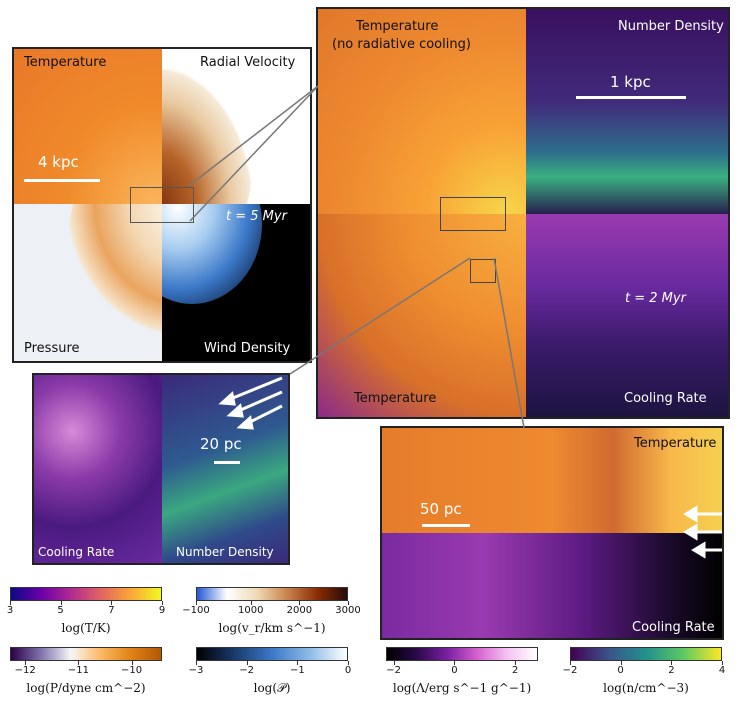 The height and width of the screenshot is (712, 741). Describe the element at coordinates (462, 654) in the screenshot. I see `colorbar-cooling` at that location.